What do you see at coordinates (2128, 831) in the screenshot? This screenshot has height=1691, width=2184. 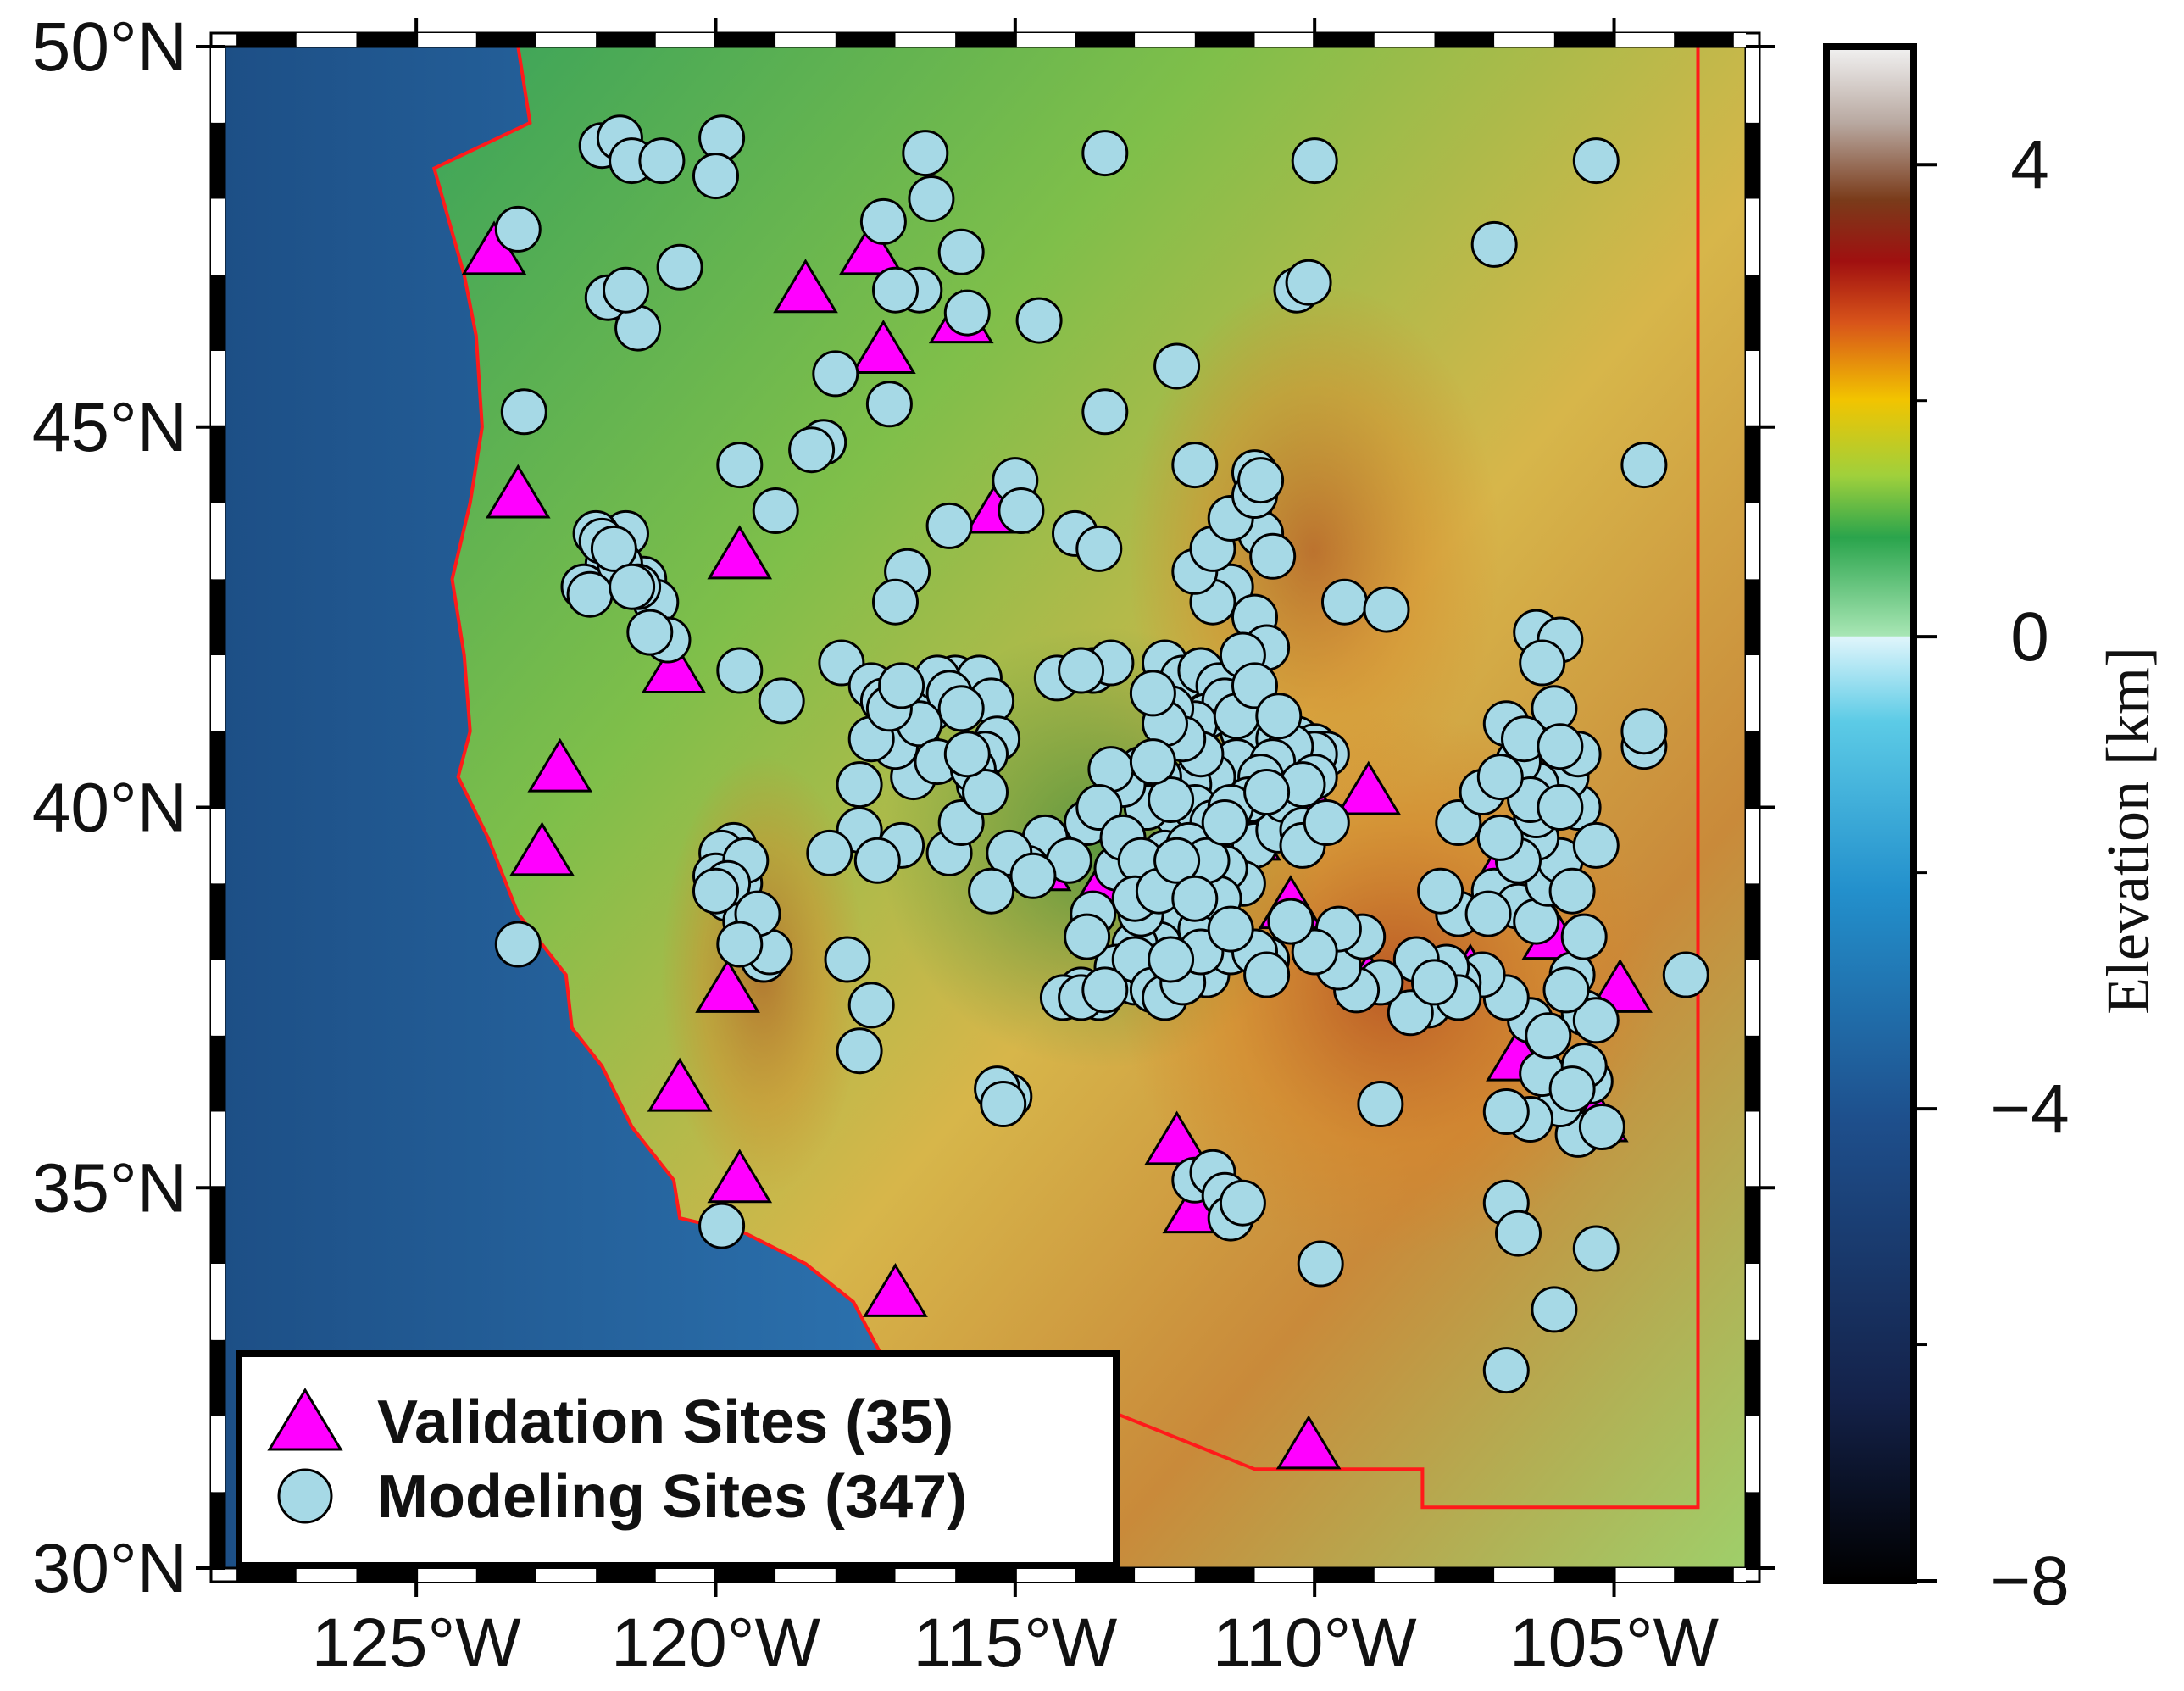 I see `colorbar-title: Elevation [km]` at bounding box center [2128, 831].